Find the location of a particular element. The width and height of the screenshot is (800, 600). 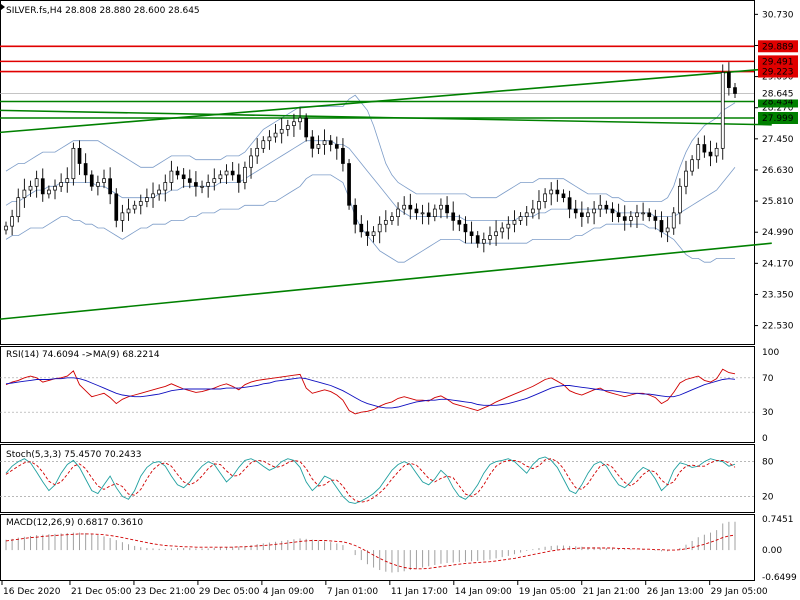

price-header: SILVER.fs,H4 28.808 28.880 28.600 28.645 is located at coordinates (103, 11).